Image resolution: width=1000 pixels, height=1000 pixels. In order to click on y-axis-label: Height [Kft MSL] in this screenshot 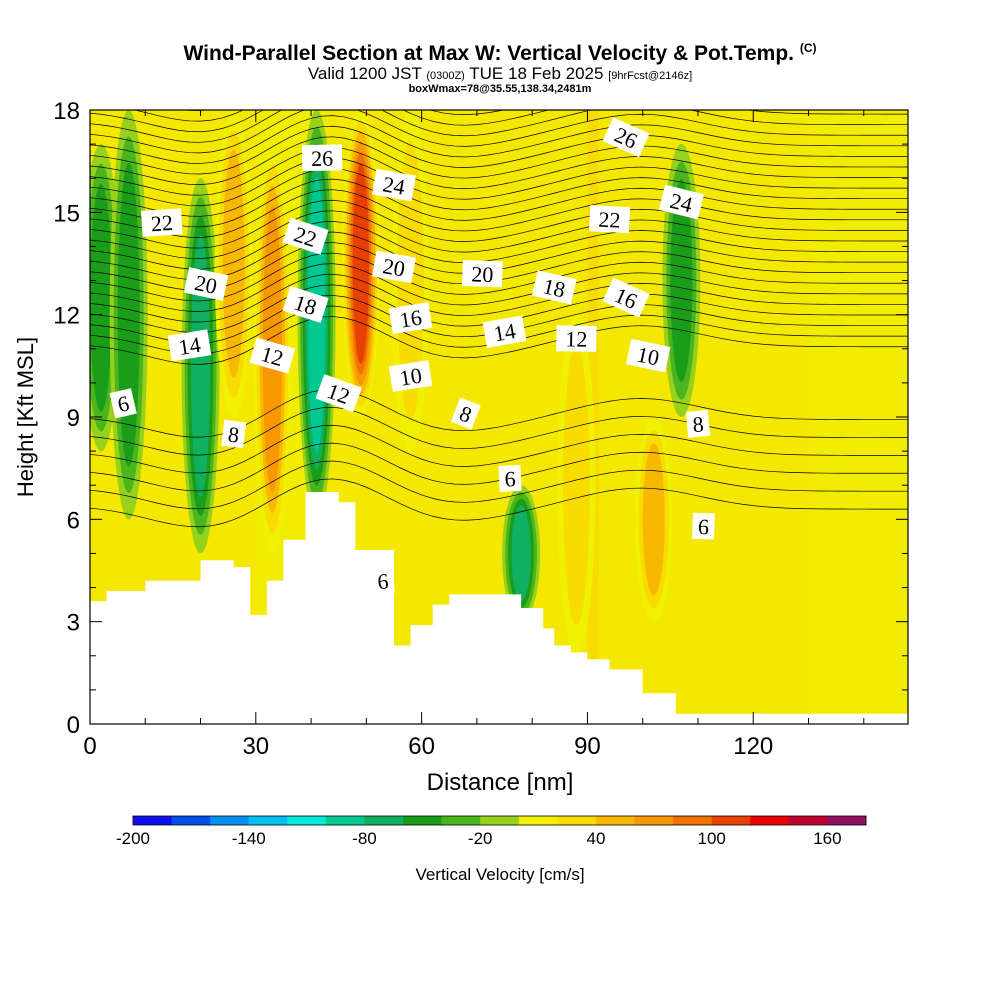, I will do `click(25, 417)`.